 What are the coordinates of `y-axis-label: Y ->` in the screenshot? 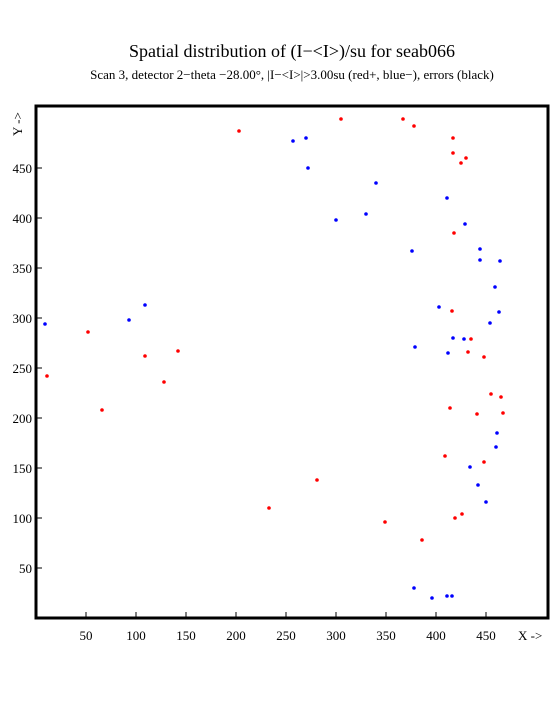 It's located at (17, 124).